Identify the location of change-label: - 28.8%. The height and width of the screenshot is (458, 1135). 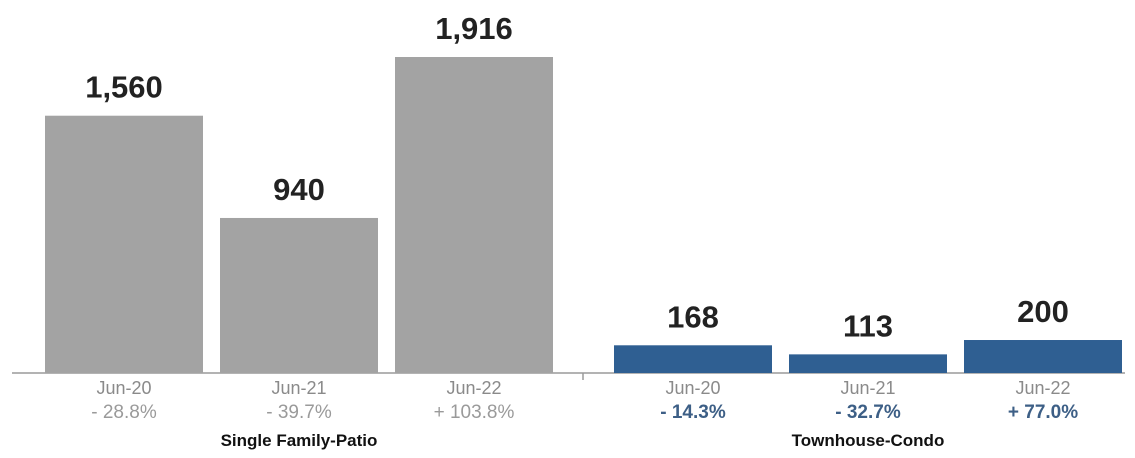
(124, 412).